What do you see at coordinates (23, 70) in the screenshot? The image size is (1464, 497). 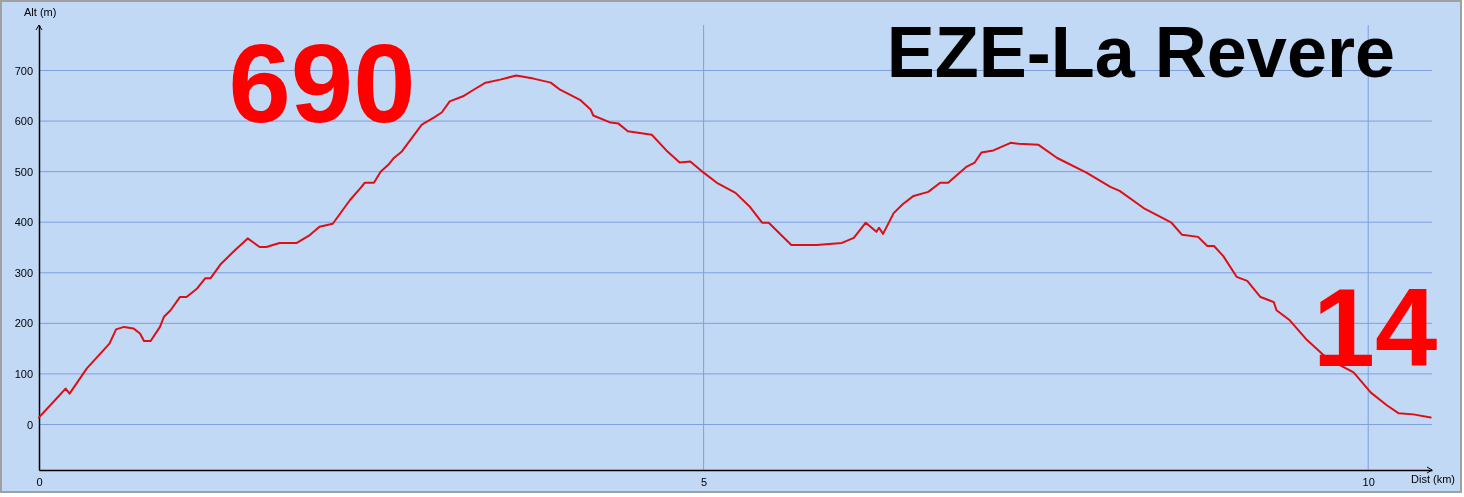 I see `y-tick-label: 700` at bounding box center [23, 70].